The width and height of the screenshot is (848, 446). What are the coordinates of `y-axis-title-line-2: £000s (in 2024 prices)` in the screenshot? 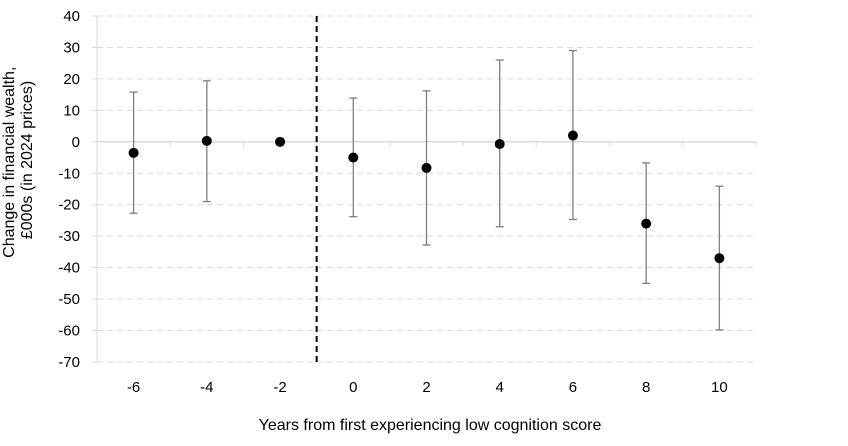 It's located at (27, 160).